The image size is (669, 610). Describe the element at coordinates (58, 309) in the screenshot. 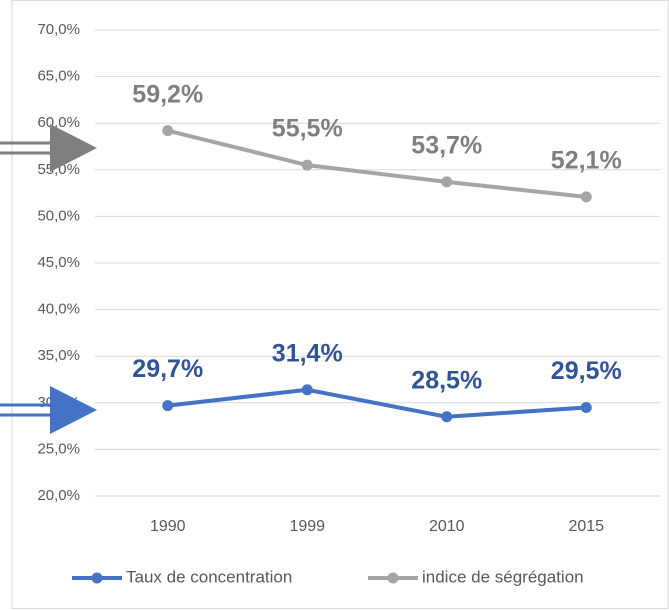

I see `y-tick-label: 40,0%` at that location.